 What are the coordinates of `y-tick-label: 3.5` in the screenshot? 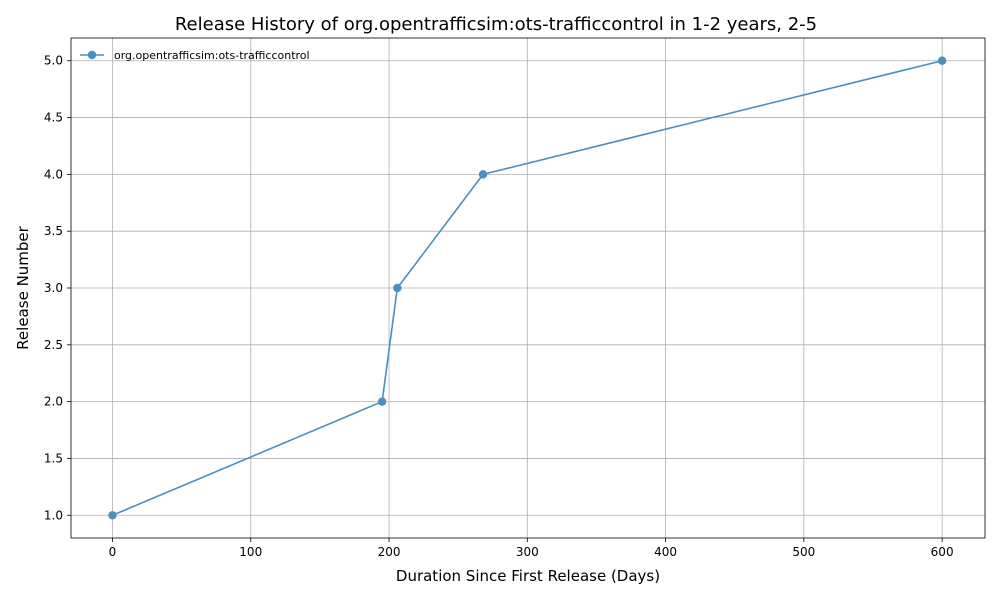 It's located at (53, 231).